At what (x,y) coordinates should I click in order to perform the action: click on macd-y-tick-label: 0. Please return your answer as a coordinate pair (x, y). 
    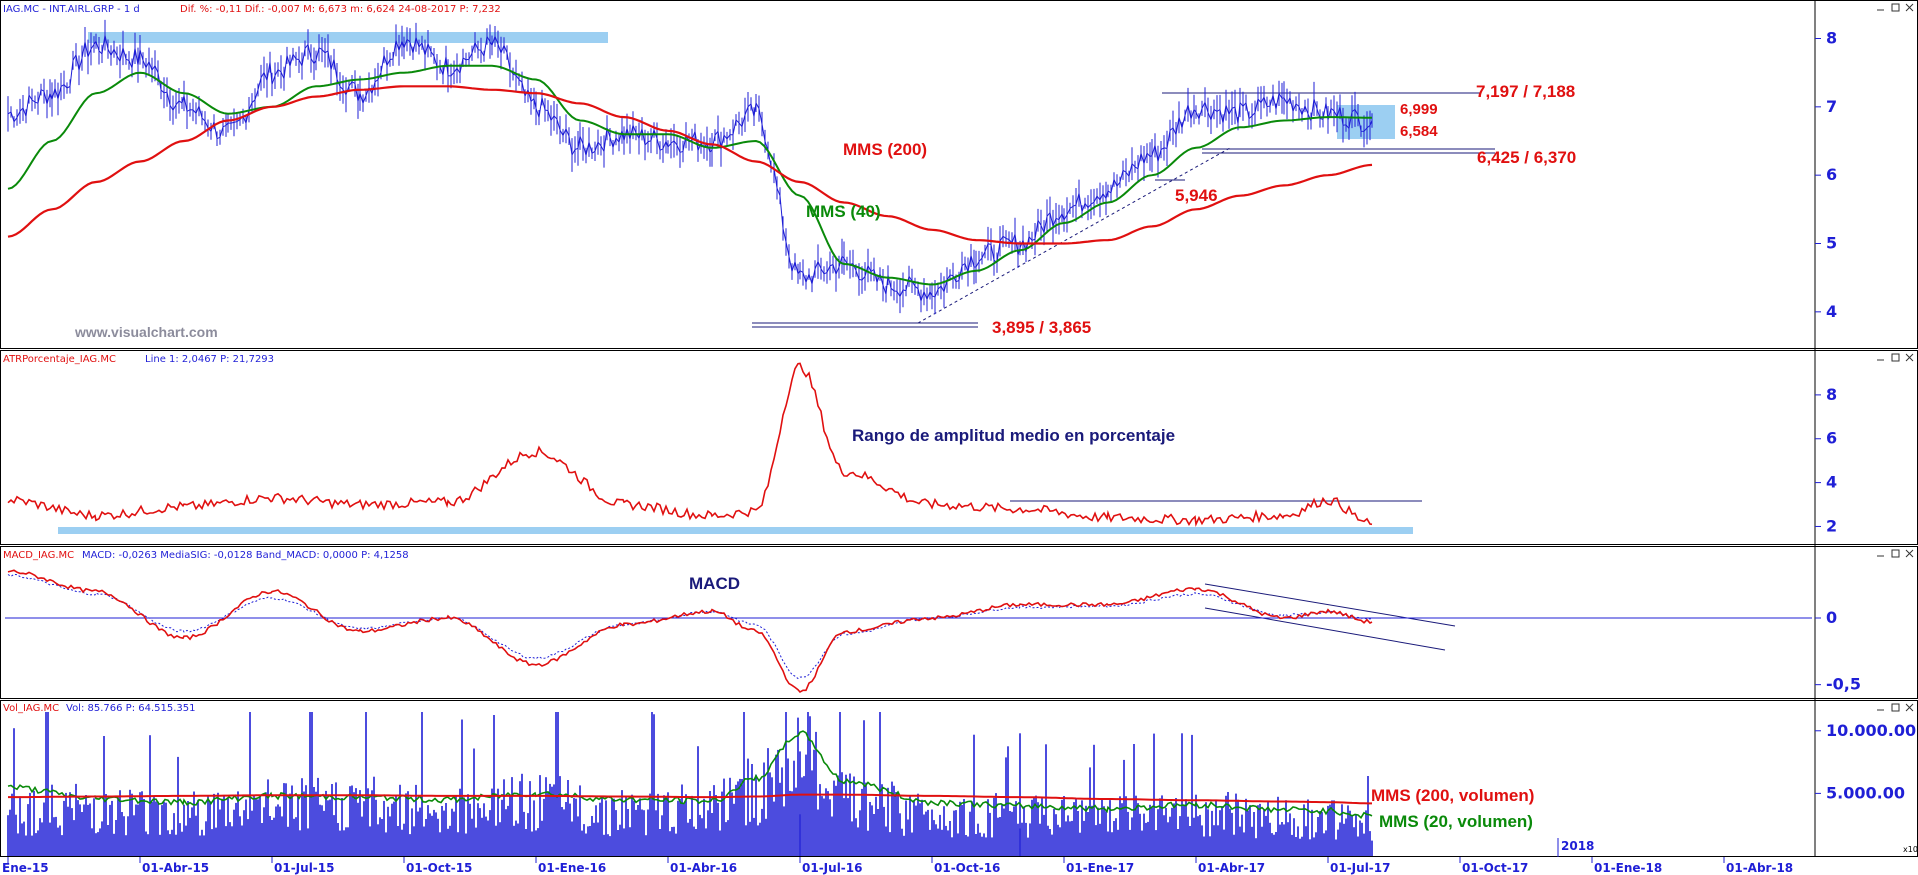
    Looking at the image, I should click on (1831, 617).